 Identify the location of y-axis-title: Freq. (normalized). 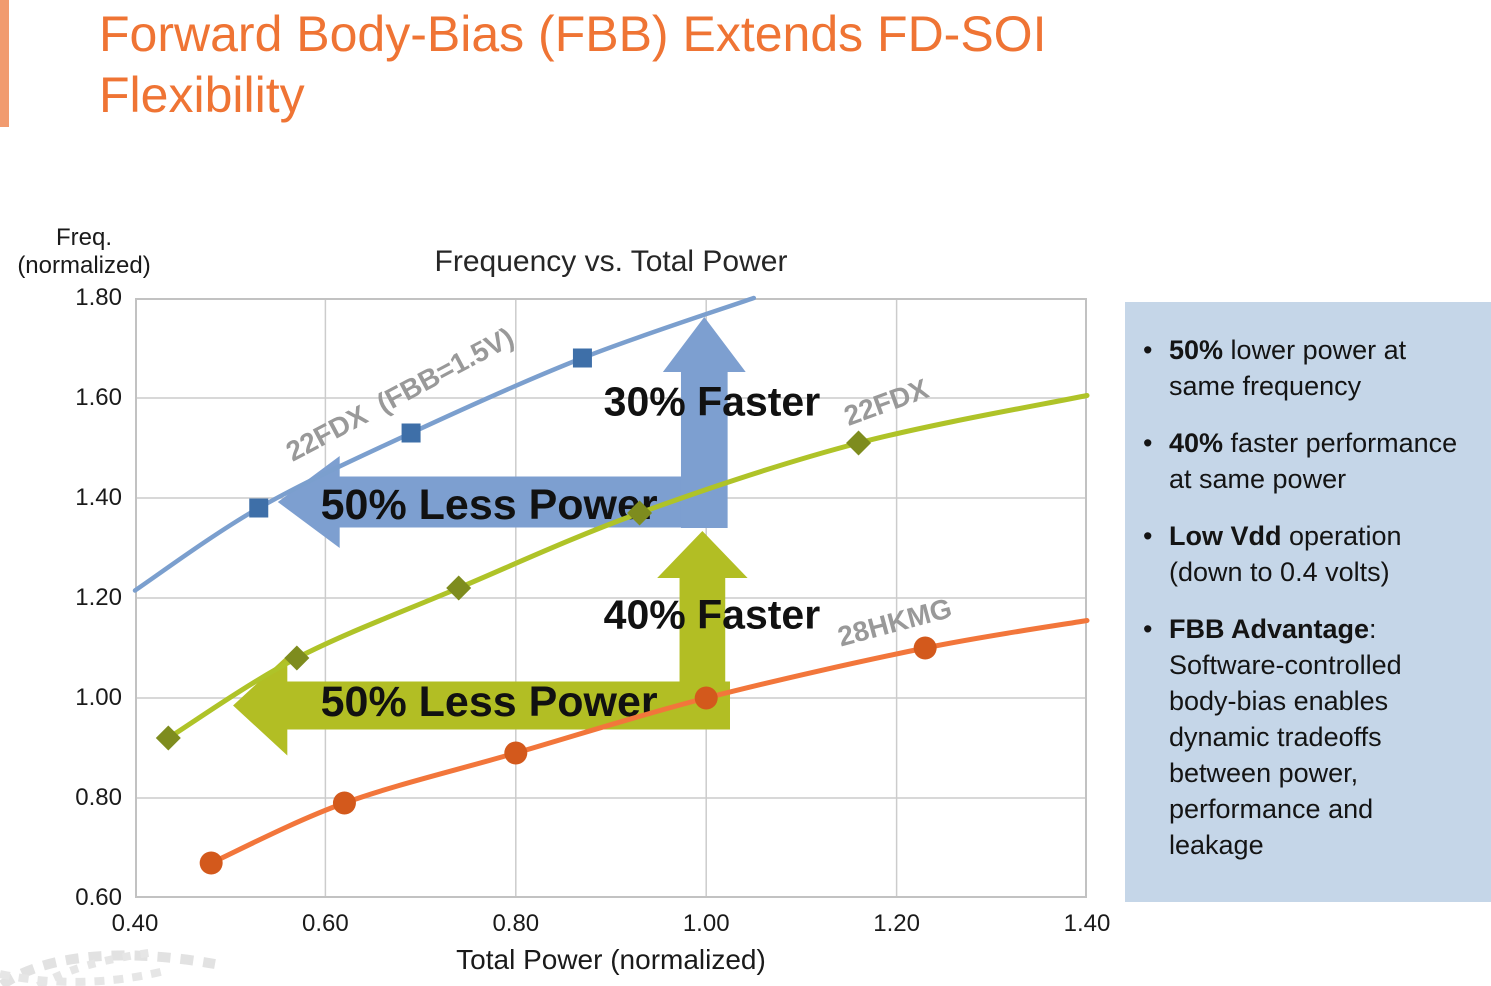
(84, 252).